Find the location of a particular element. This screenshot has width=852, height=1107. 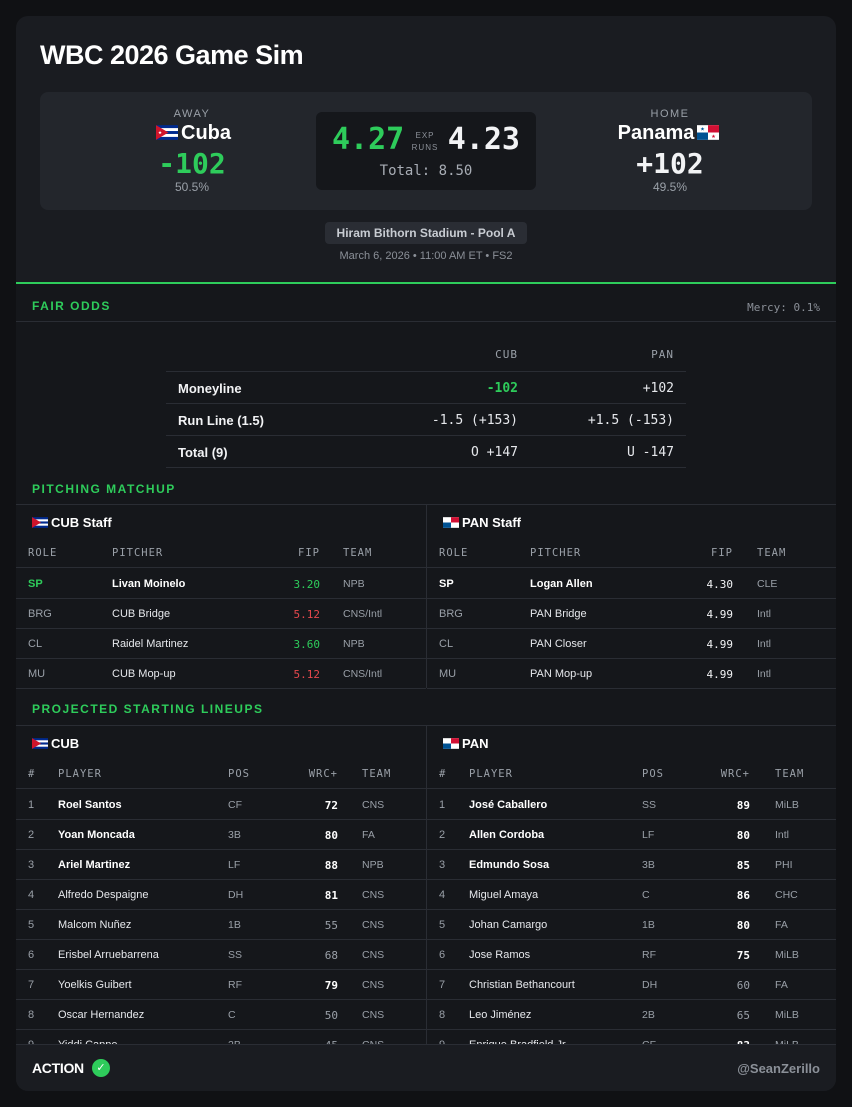

player-pos: CF is located at coordinates (235, 805).